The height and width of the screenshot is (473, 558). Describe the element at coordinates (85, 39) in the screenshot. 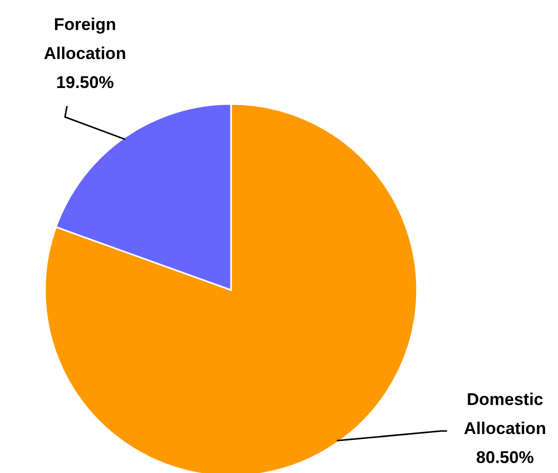

I see `slice-label: Foreign Allocation` at that location.